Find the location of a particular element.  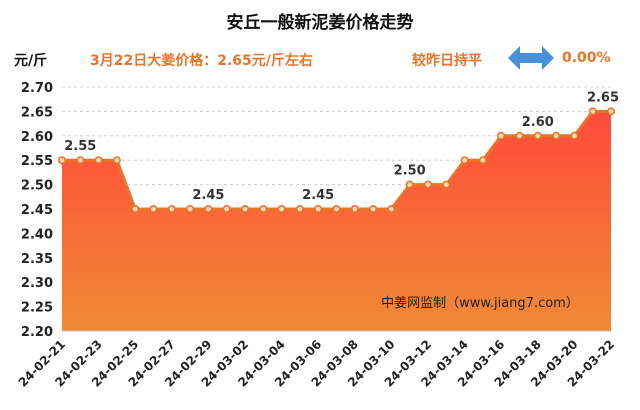

price-note: 3月22日大姜价格：2.65元/斤左右 is located at coordinates (201, 61).